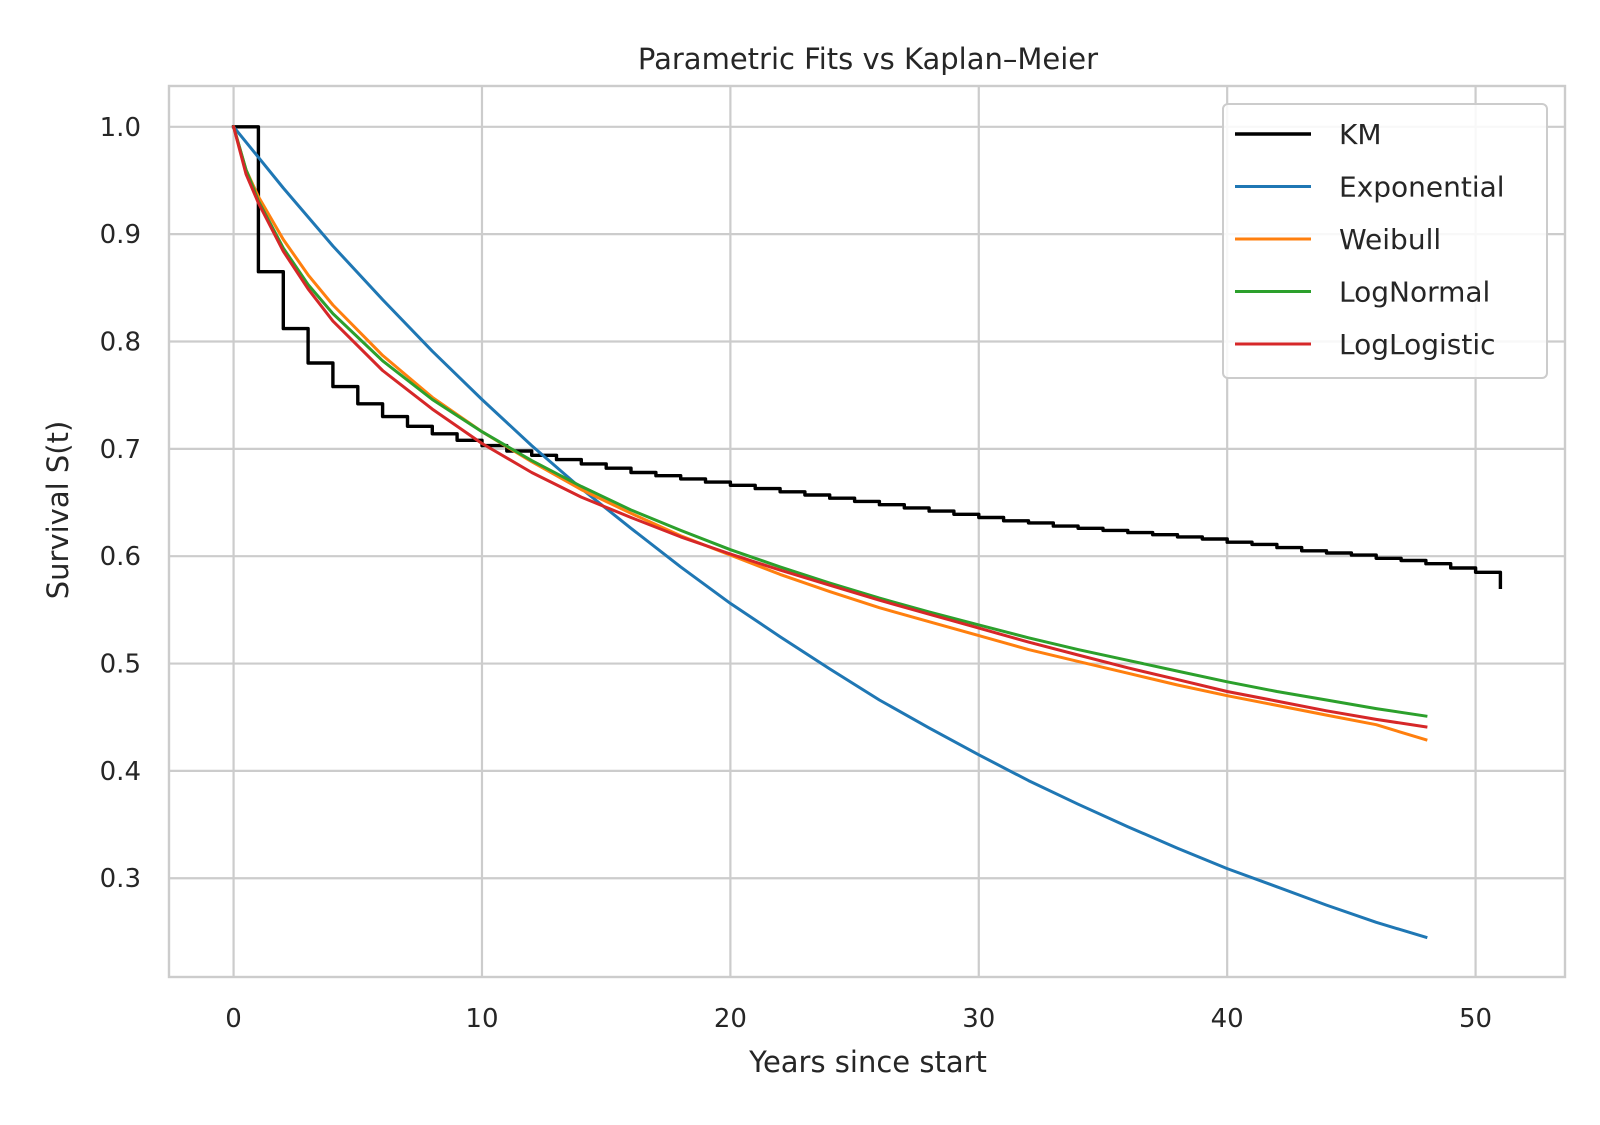  What do you see at coordinates (868, 59) in the screenshot?
I see `chart-title: Parametric Fits vs Kaplan–Meier` at bounding box center [868, 59].